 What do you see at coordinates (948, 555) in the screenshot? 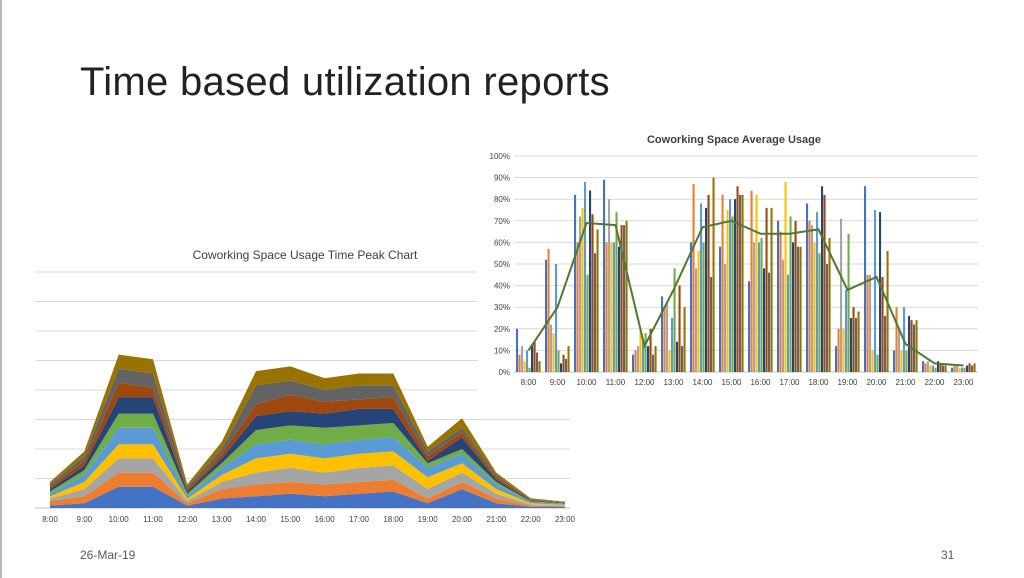
I see `page-number: 31` at bounding box center [948, 555].